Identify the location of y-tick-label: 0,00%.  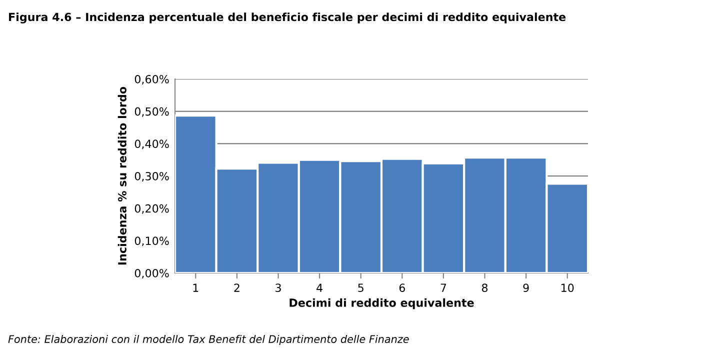
(151, 273).